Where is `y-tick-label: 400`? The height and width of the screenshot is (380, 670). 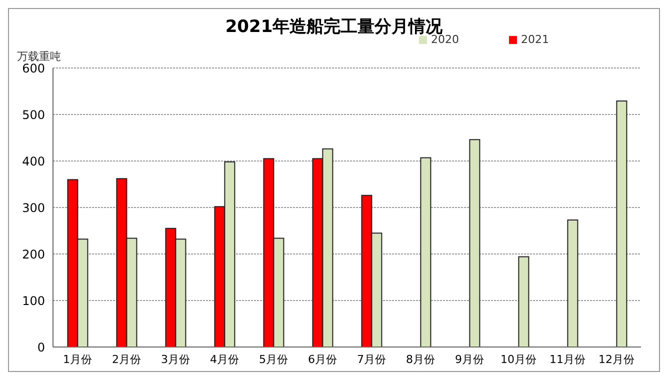
y-tick-label: 400 is located at coordinates (33, 161).